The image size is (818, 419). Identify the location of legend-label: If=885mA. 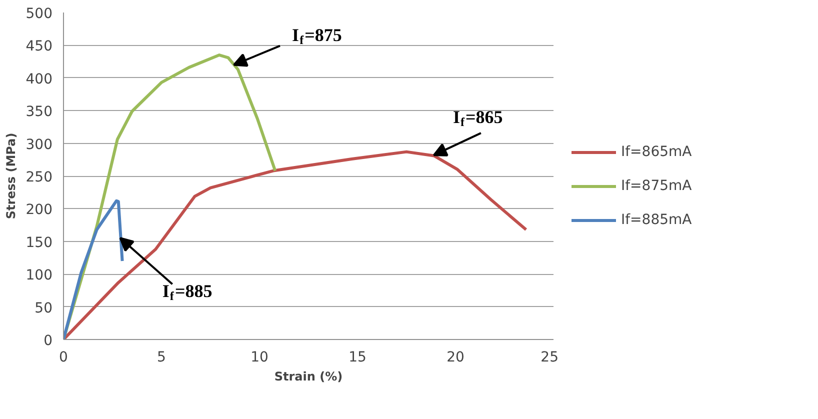
(656, 220).